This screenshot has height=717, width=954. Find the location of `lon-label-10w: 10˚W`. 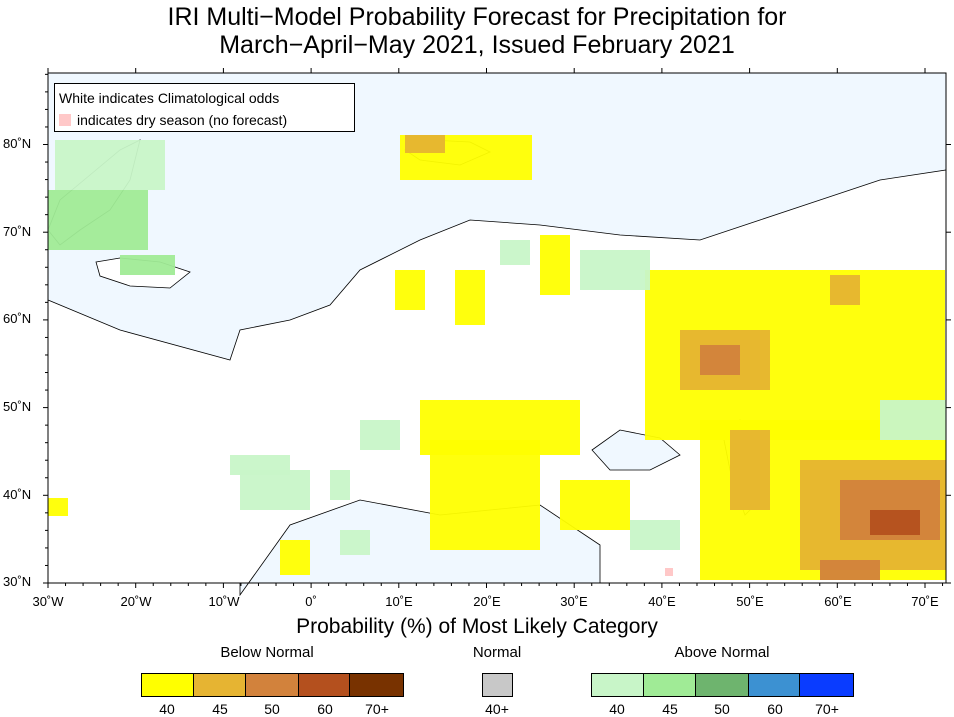

lon-label-10w: 10˚W is located at coordinates (224, 601).